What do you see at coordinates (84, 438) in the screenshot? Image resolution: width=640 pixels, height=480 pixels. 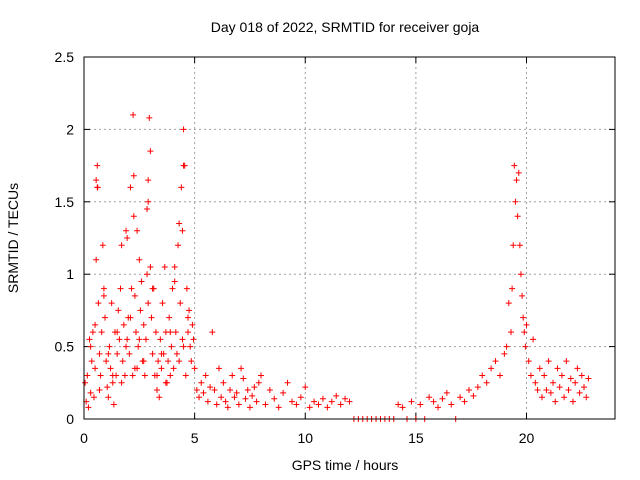 I see `x-tick-label: 0` at bounding box center [84, 438].